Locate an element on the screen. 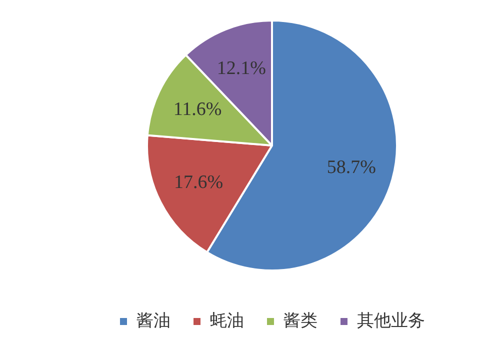  data-label: 12.1% is located at coordinates (241, 68).